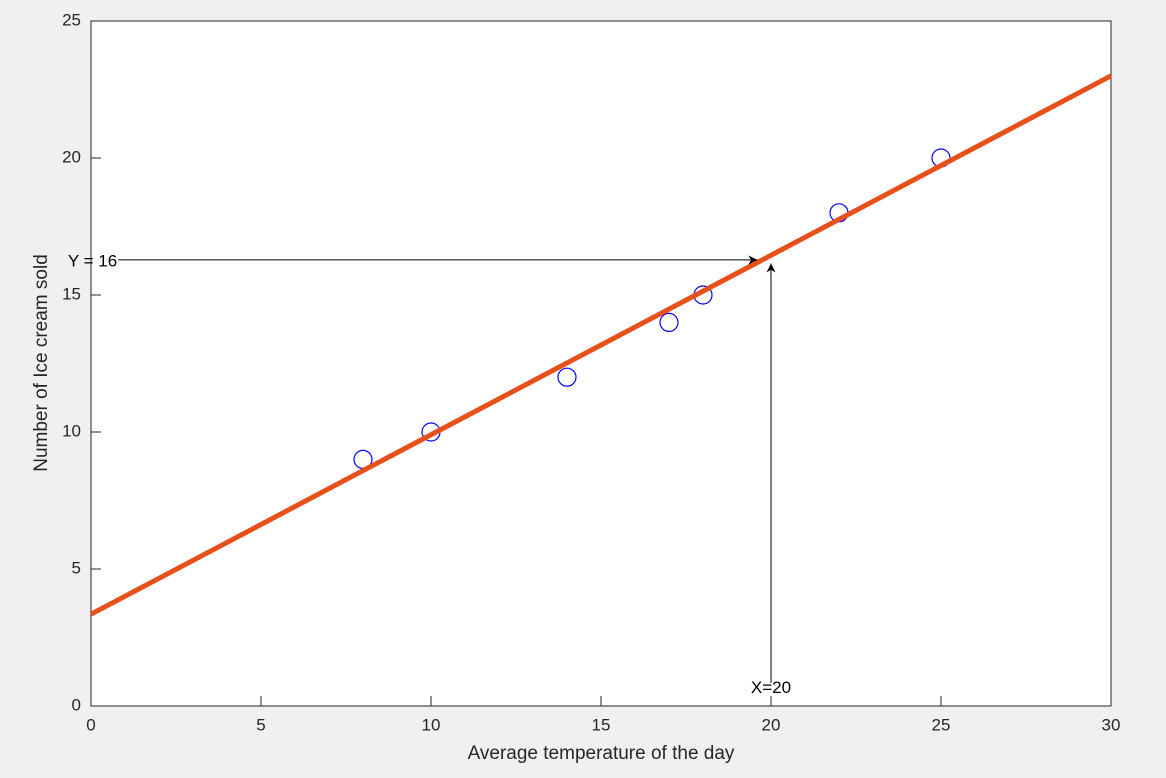  What do you see at coordinates (71, 293) in the screenshot?
I see `y-tick-label: 15` at bounding box center [71, 293].